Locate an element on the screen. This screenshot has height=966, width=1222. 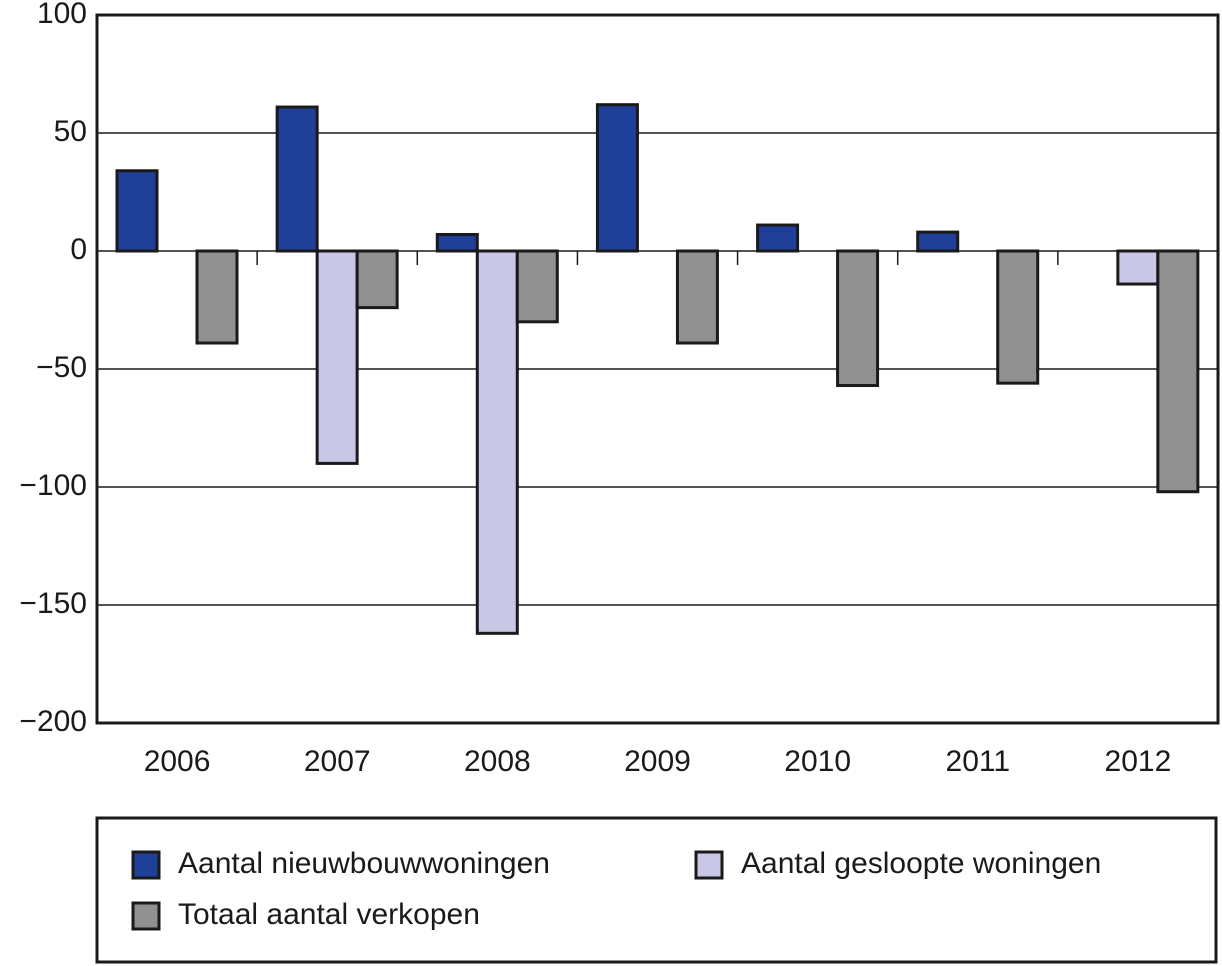
x-tick-label: 2007 is located at coordinates (337, 761).